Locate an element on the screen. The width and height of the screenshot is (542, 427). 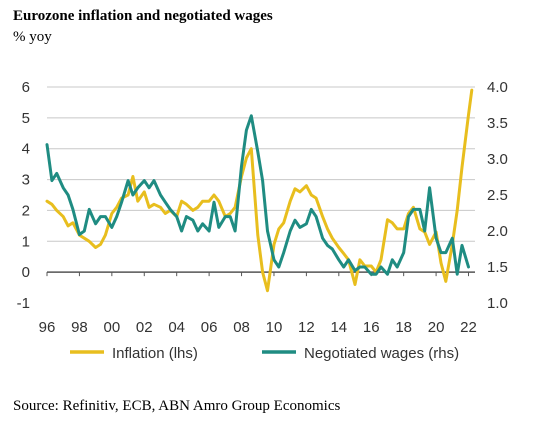
legend-label-inflation: Inflation (lhs) is located at coordinates (155, 353).